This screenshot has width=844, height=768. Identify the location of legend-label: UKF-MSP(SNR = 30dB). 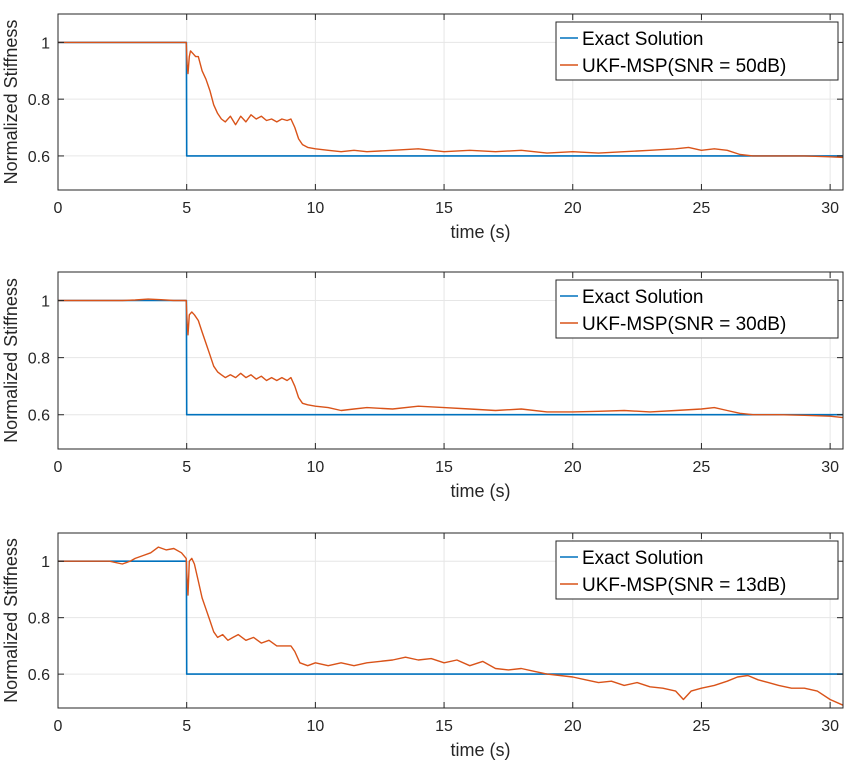
(684, 324).